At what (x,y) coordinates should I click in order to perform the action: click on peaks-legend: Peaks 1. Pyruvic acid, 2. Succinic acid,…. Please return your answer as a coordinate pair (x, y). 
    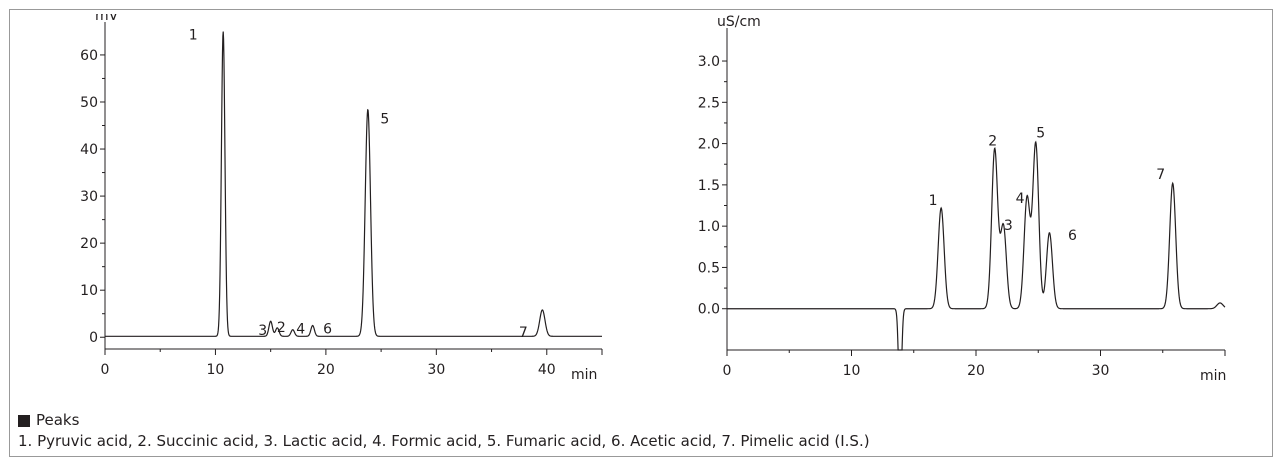
    Looking at the image, I should click on (444, 431).